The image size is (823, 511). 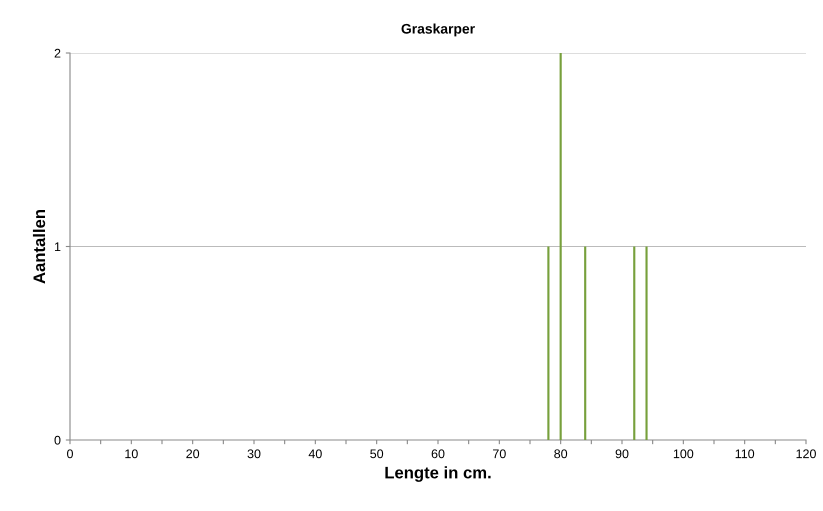 What do you see at coordinates (57, 247) in the screenshot?
I see `y-tick-label: 1` at bounding box center [57, 247].